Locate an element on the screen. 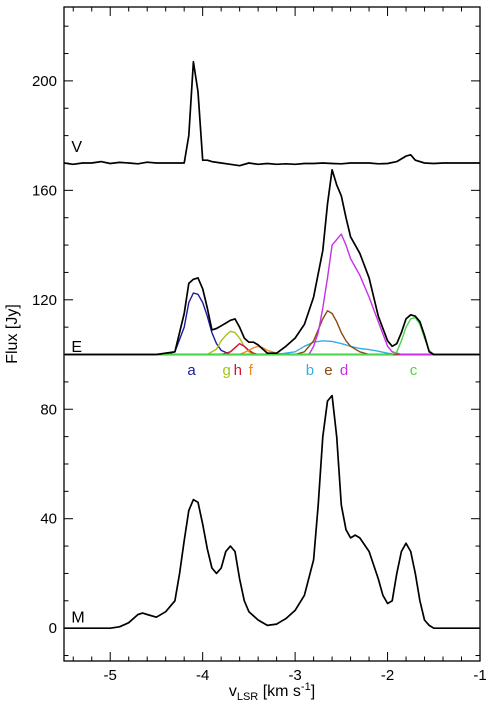 The height and width of the screenshot is (712, 491). x-axis-title: vLSR [km s-1] is located at coordinates (272, 692).